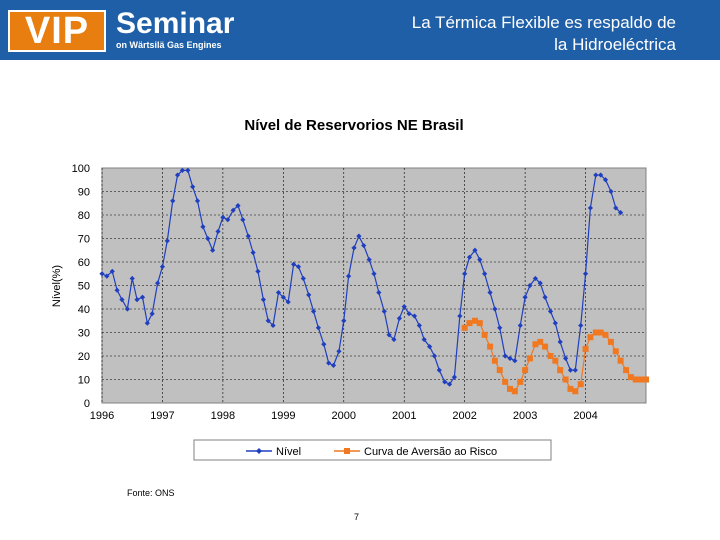 This screenshot has height=540, width=720. I want to click on y-tick-label: 30, so click(84, 334).